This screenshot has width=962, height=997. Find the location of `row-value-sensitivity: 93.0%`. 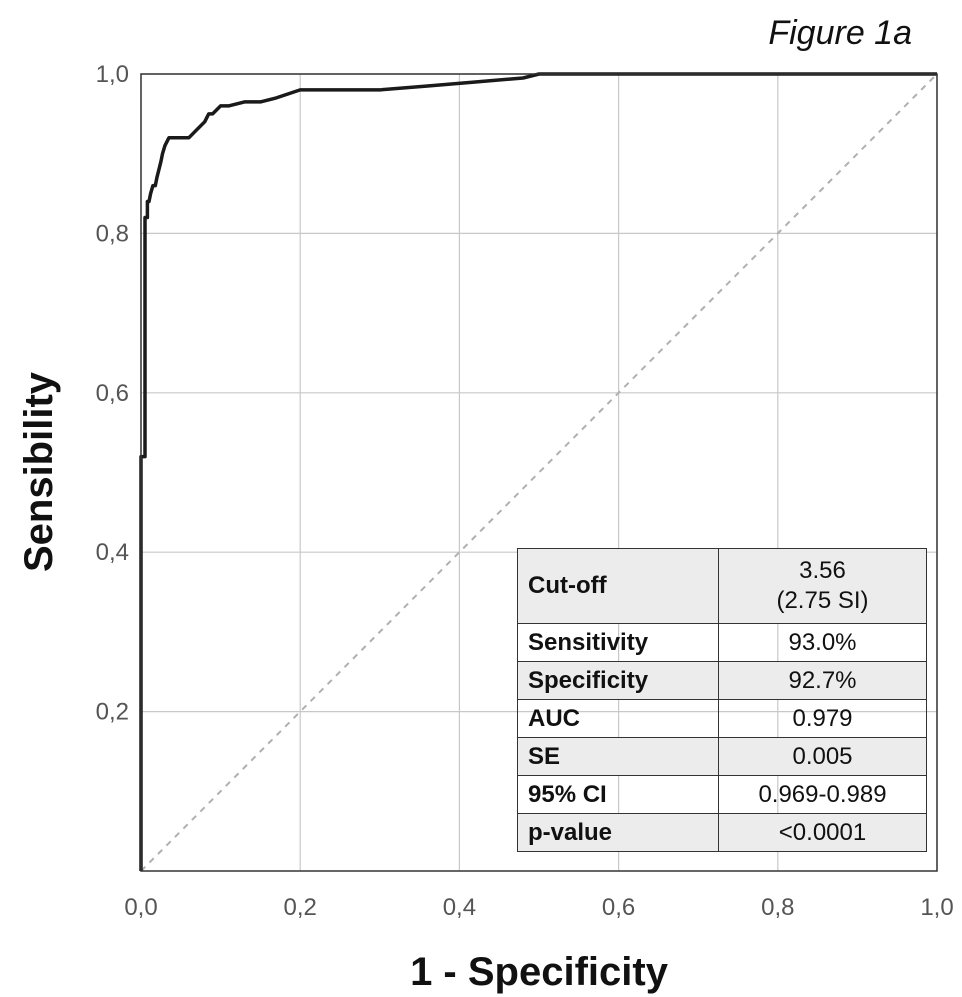

row-value-sensitivity: 93.0% is located at coordinates (822, 642).